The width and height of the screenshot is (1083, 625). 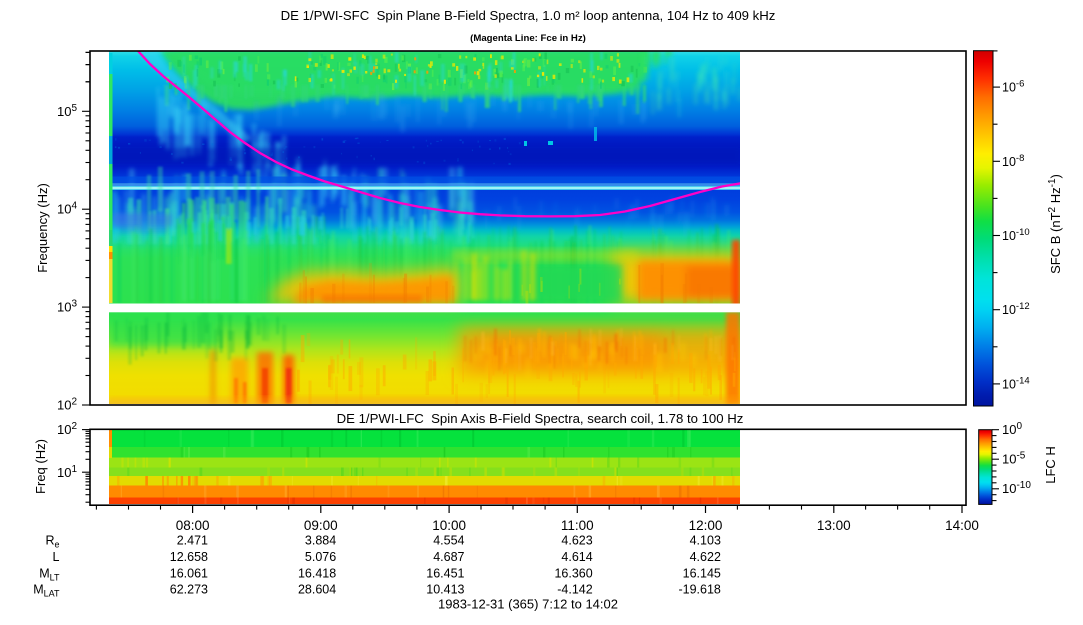 I want to click on svg-text: 16.061, so click(x=189, y=574).